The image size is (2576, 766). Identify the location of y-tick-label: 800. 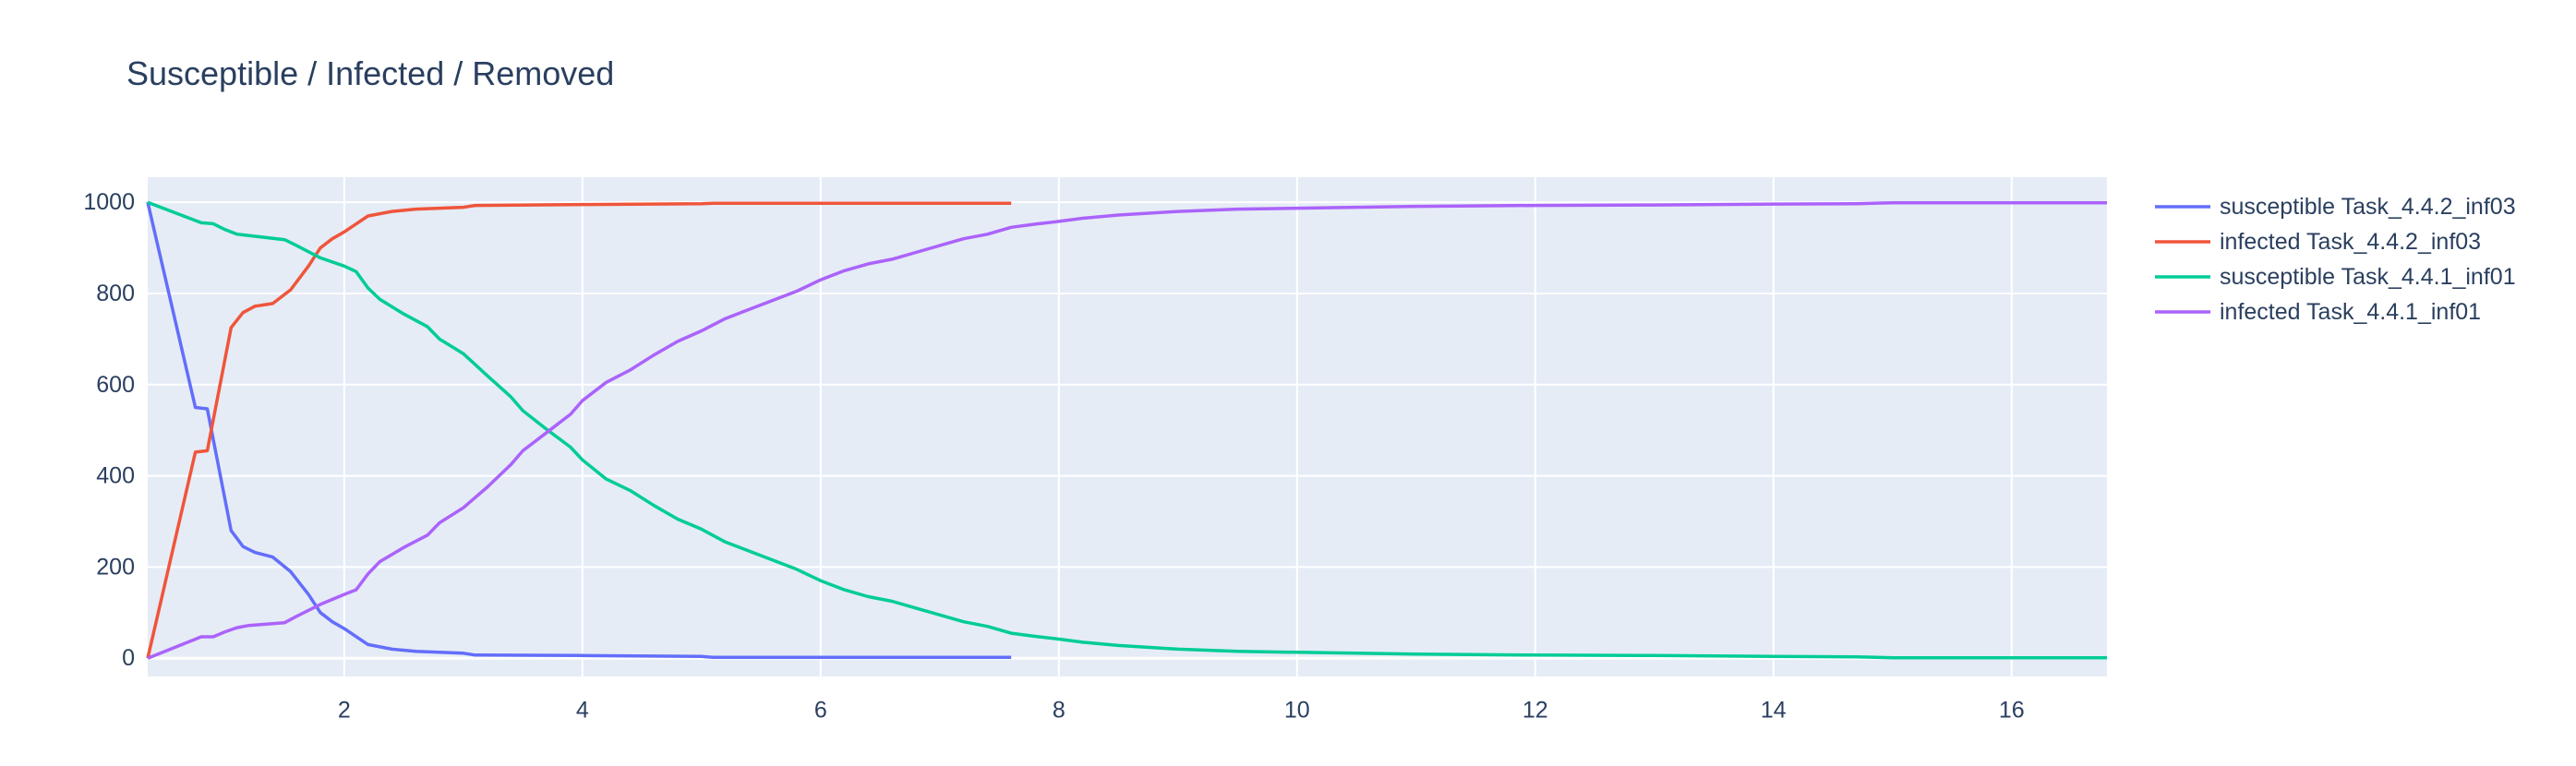
(115, 293).